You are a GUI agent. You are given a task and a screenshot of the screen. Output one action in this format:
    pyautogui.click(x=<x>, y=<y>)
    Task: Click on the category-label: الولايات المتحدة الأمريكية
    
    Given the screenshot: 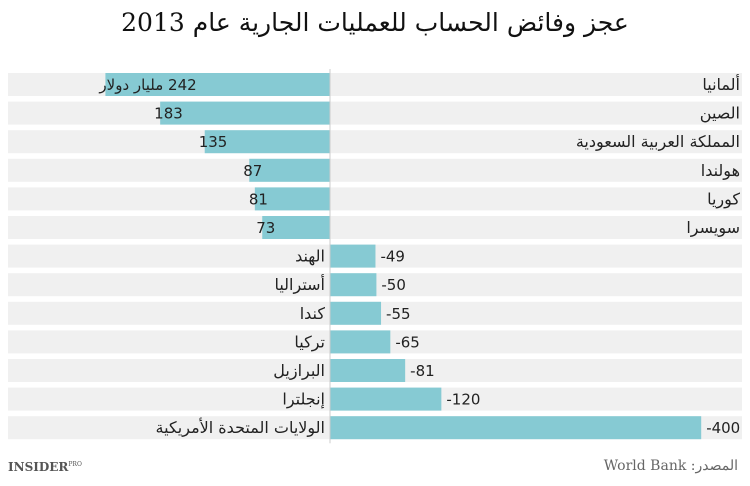 What is the action you would take?
    pyautogui.click(x=240, y=427)
    